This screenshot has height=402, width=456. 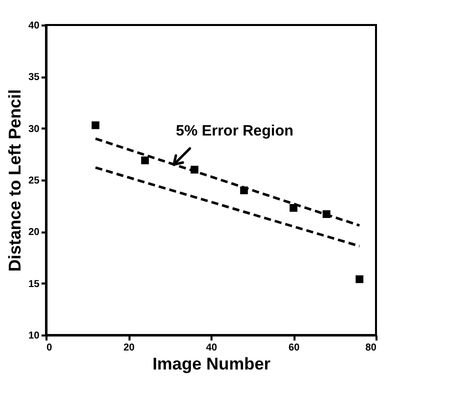 I want to click on y-tick-label: 20, so click(x=34, y=232).